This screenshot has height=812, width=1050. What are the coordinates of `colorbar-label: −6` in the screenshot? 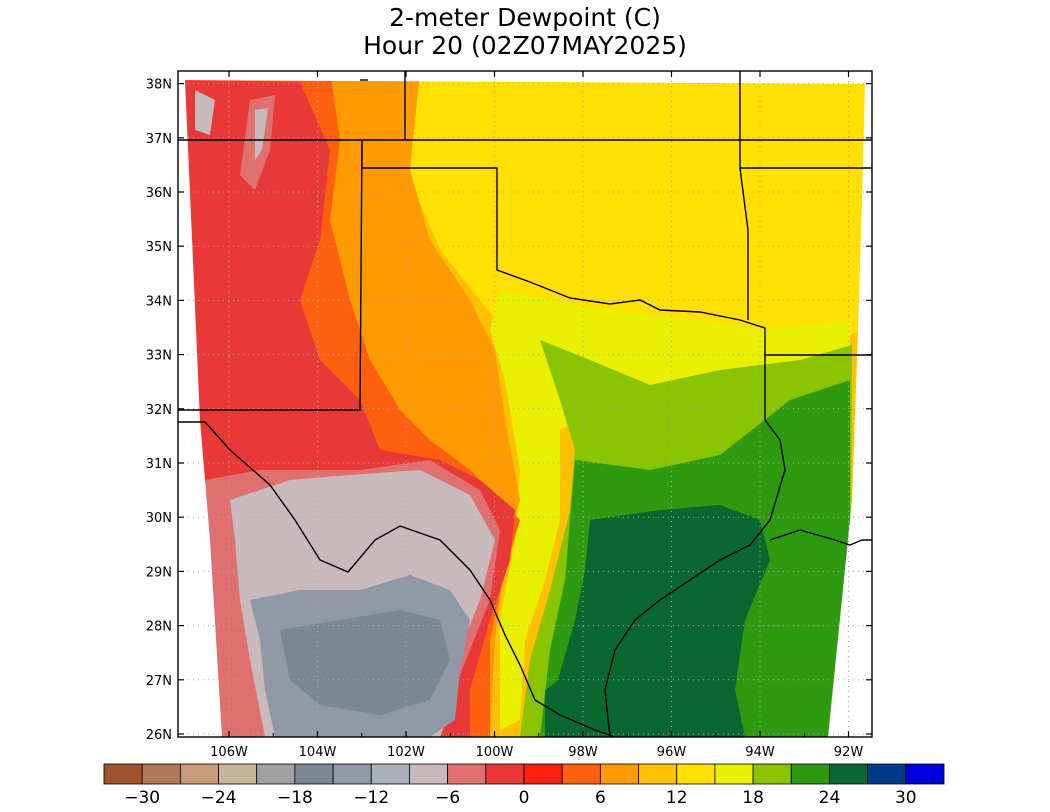 It's located at (447, 798).